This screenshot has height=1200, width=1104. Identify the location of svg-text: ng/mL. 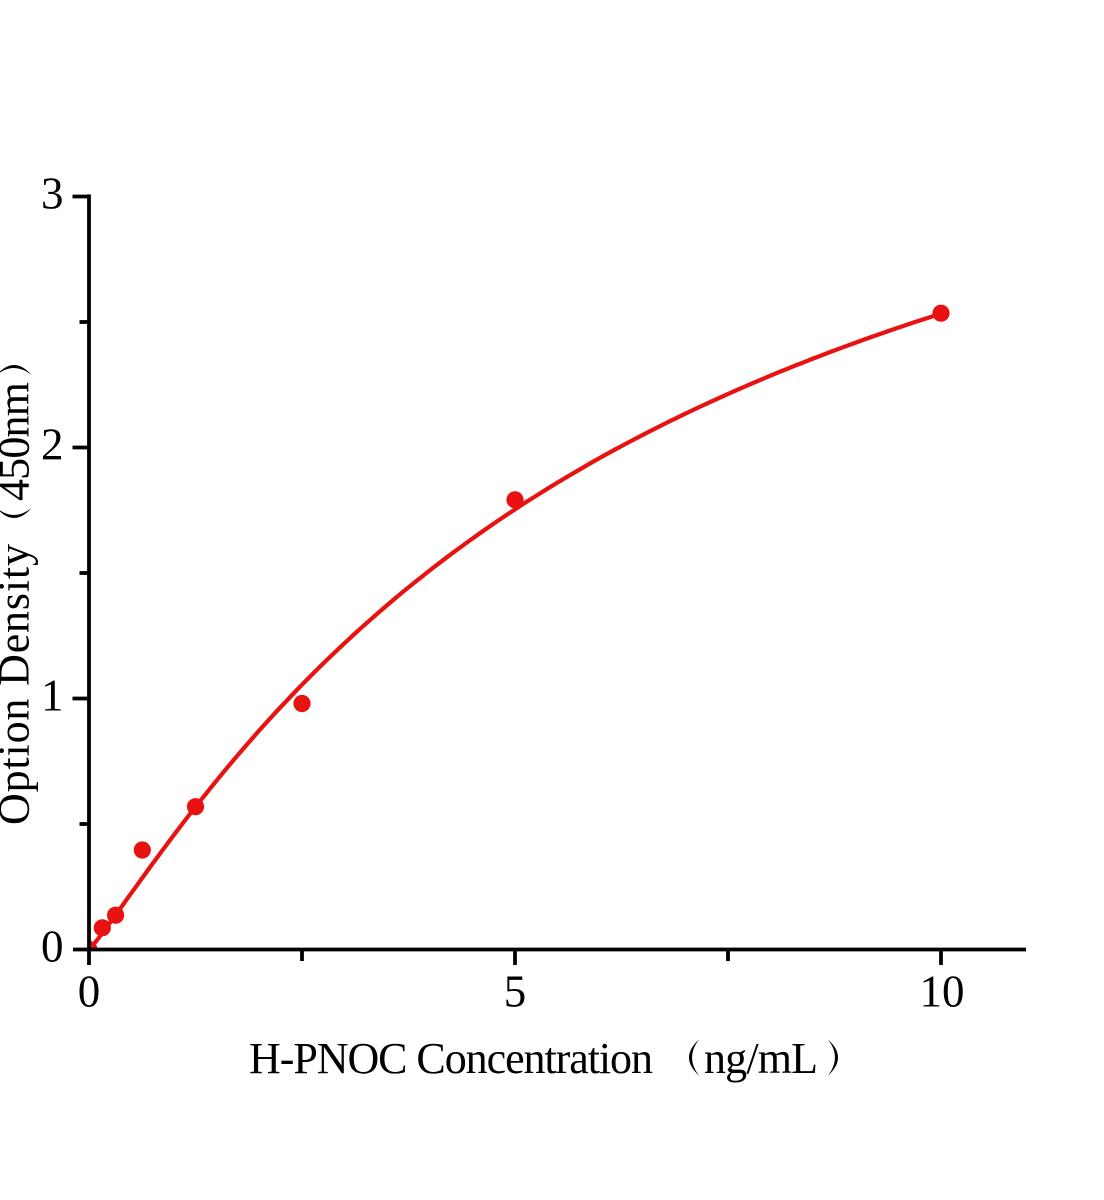
(761, 1058).